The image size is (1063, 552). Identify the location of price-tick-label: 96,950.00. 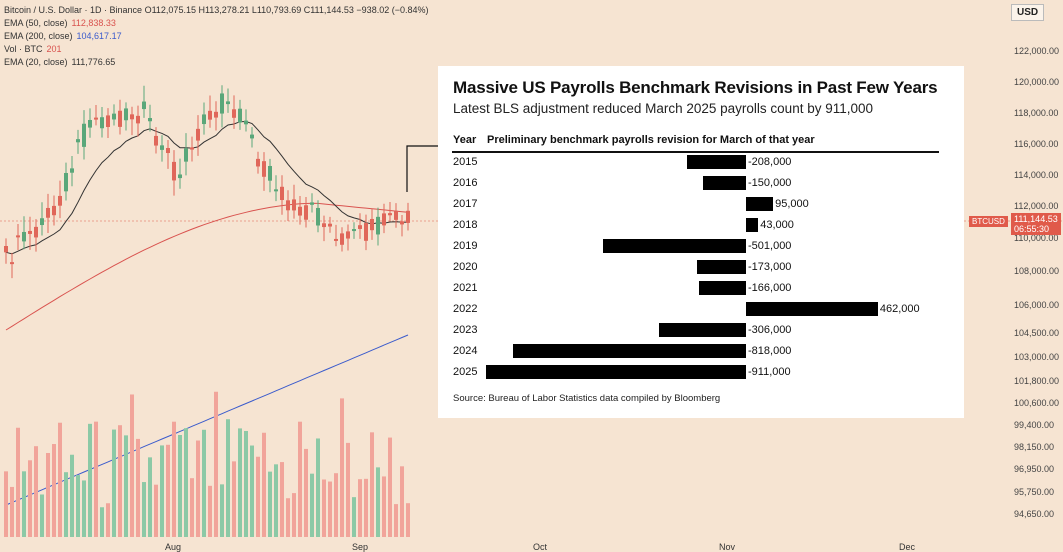
(1034, 469).